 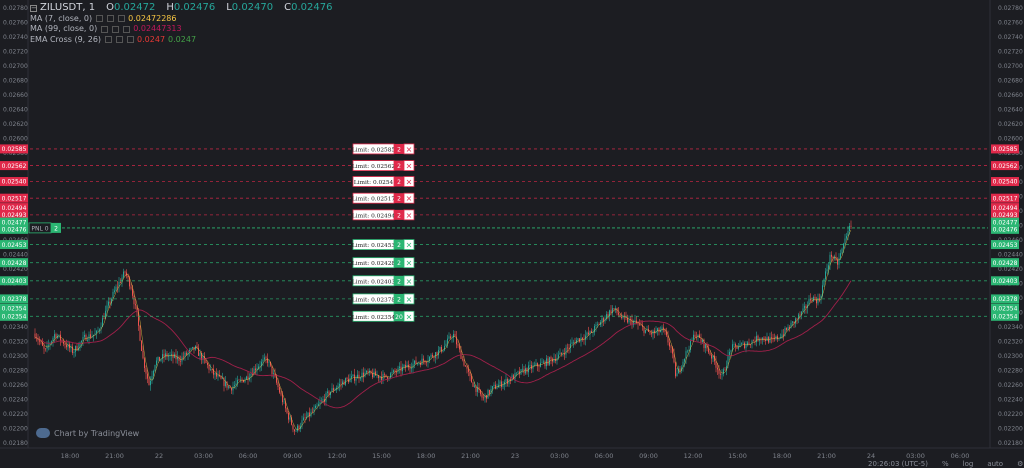 I want to click on order-buy: Limit: 0.02403 2 ×, so click(x=509, y=281).